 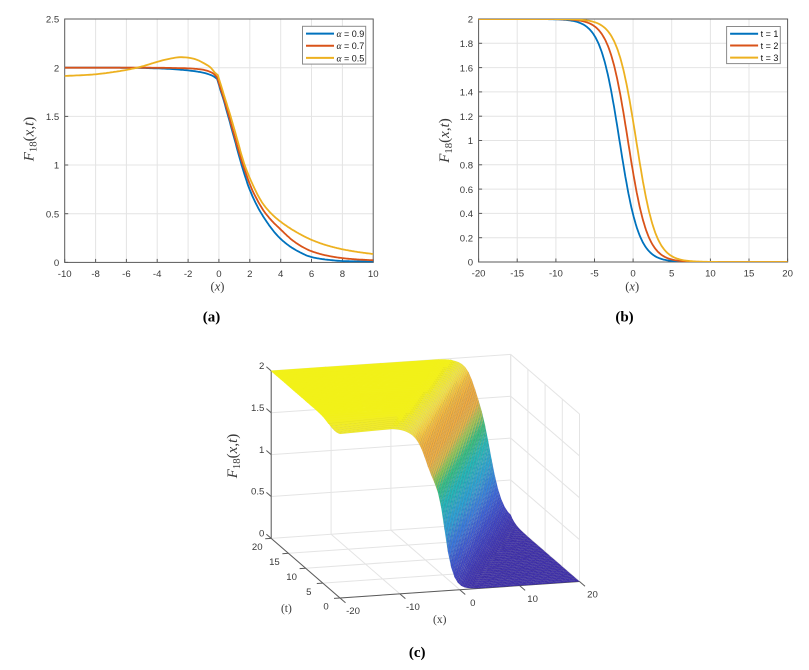 I want to click on svg-text: 0.2, so click(x=466, y=238).